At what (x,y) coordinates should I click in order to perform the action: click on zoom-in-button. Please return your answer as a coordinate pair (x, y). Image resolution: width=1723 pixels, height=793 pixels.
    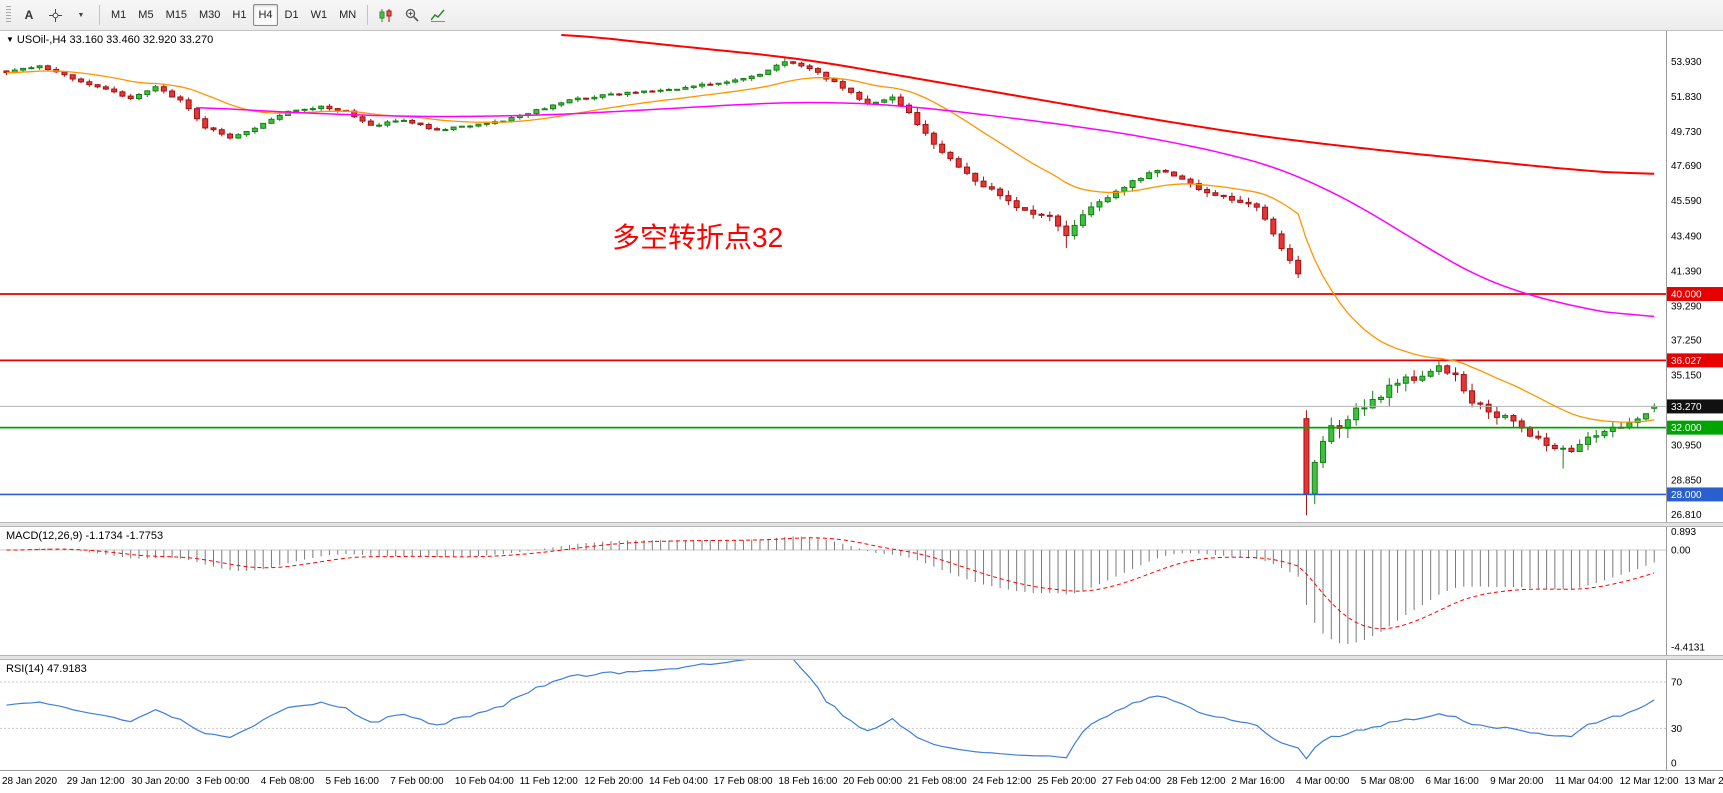
    Looking at the image, I should click on (412, 15).